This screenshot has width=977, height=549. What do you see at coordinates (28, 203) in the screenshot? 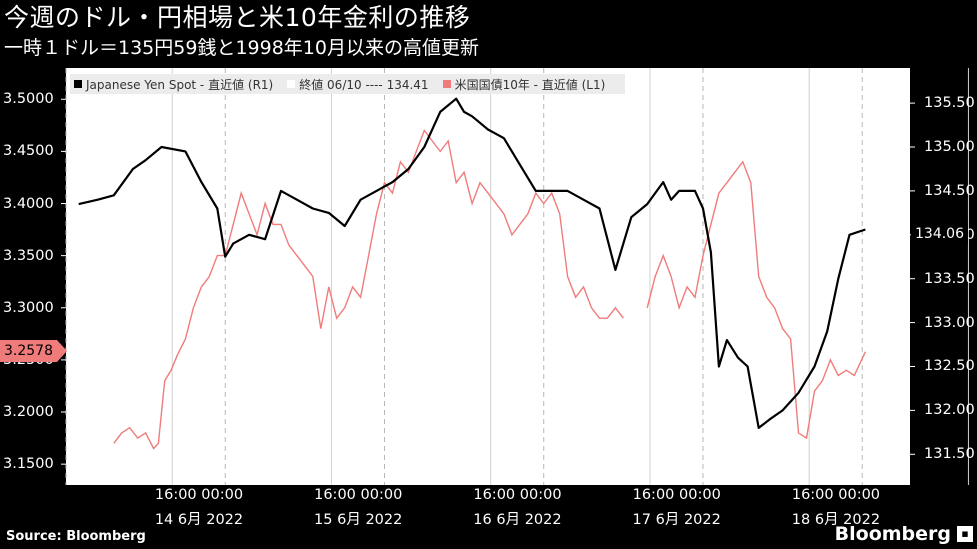
I see `left-y-tick-label: 3.4000` at bounding box center [28, 203].